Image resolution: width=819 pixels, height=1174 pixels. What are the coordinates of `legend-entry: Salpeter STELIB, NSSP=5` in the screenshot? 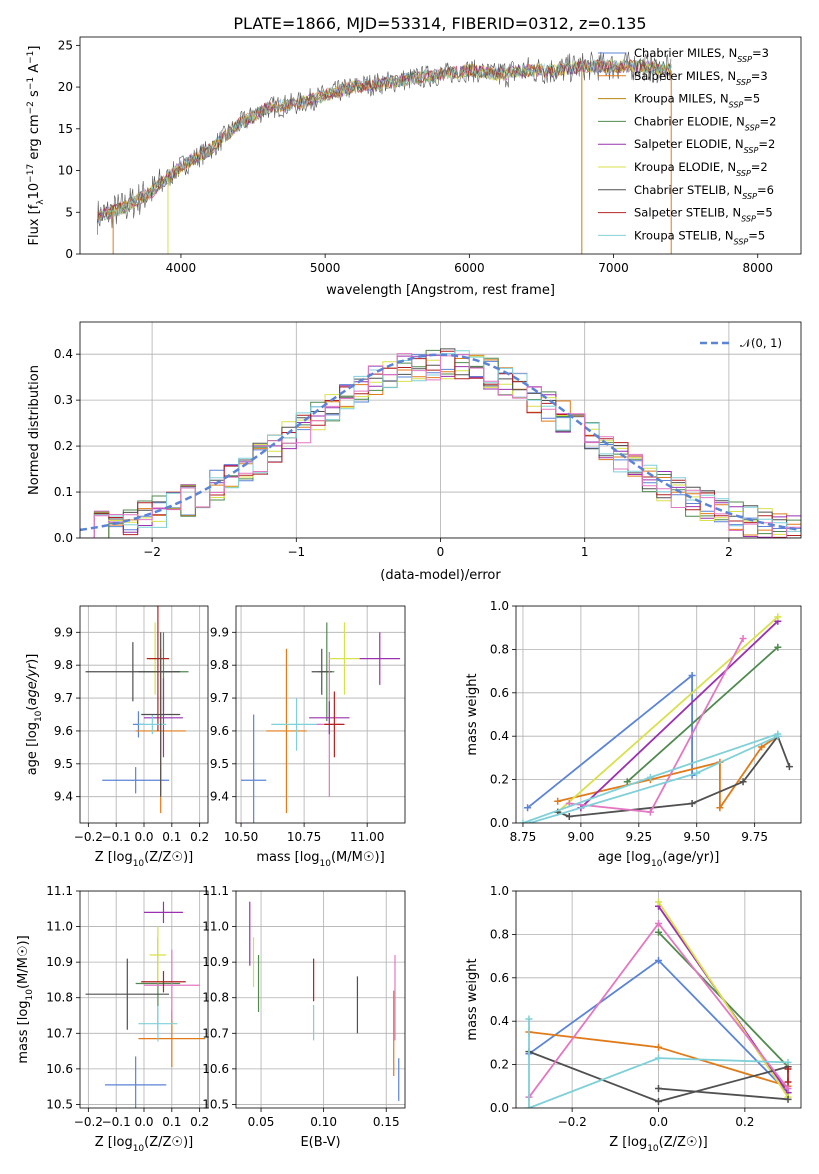 It's located at (703, 215).